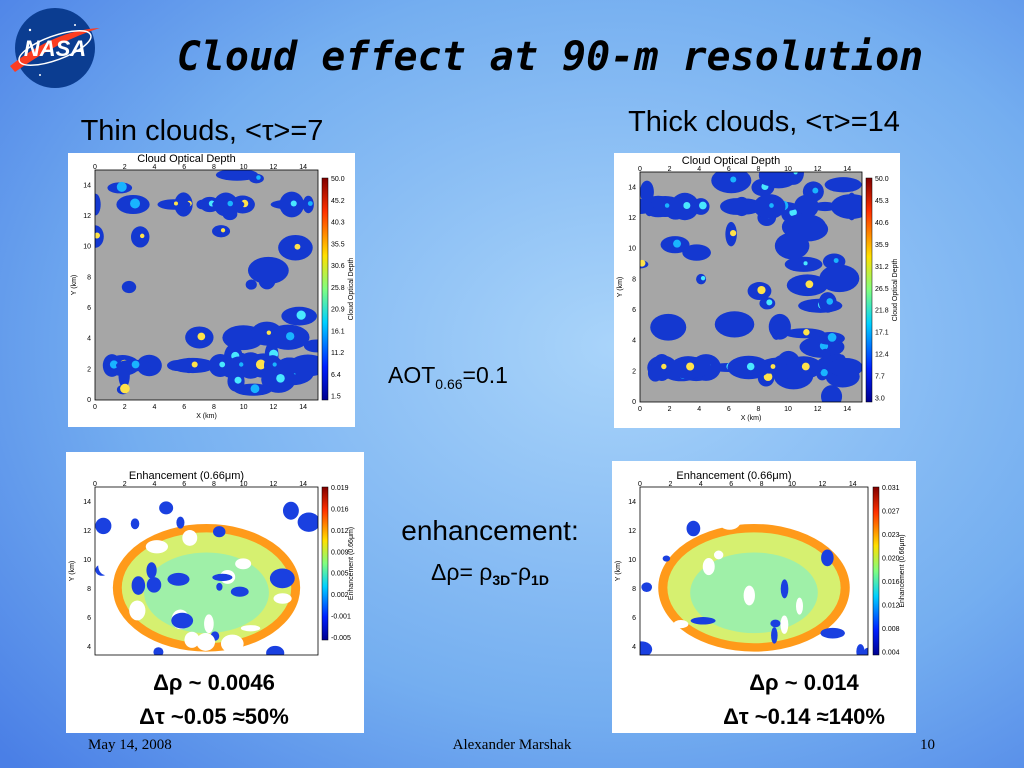 Image resolution: width=1024 pixels, height=768 pixels. Describe the element at coordinates (125, 407) in the screenshot. I see `x-tick-label: 2` at that location.